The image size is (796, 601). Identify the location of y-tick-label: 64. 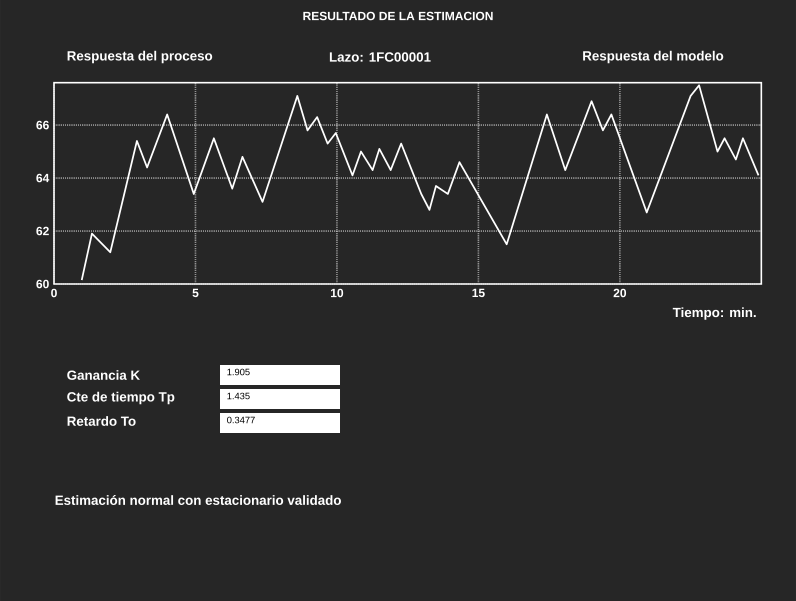
(43, 178).